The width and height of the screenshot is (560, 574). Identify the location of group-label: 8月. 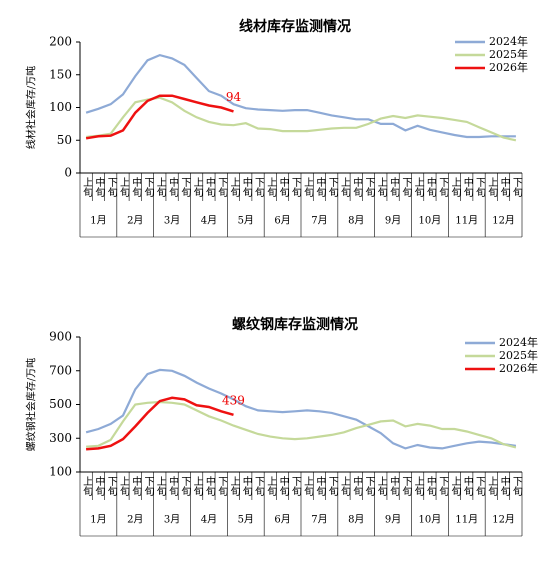
(356, 221).